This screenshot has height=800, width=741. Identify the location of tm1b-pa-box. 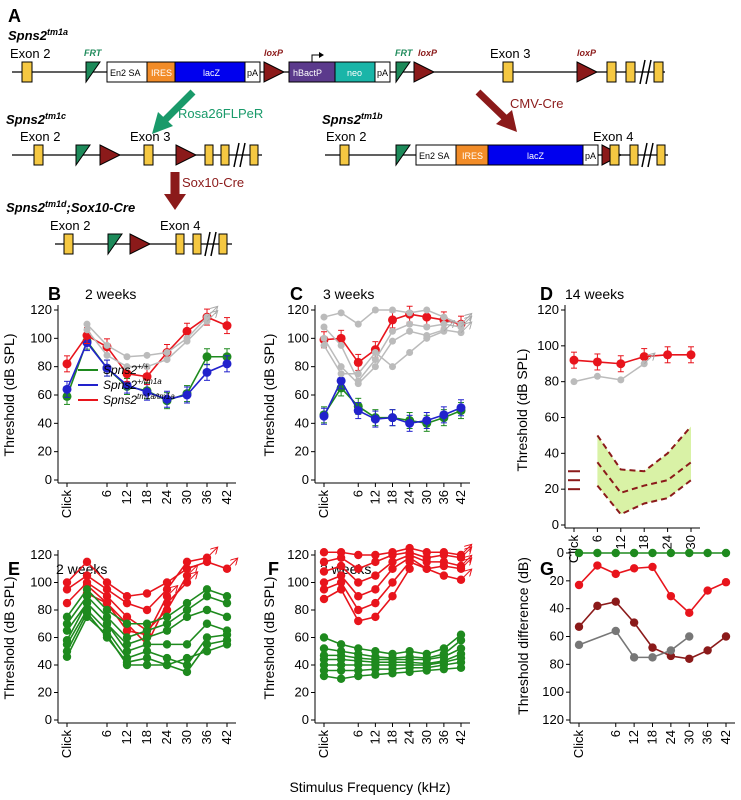
(590, 155).